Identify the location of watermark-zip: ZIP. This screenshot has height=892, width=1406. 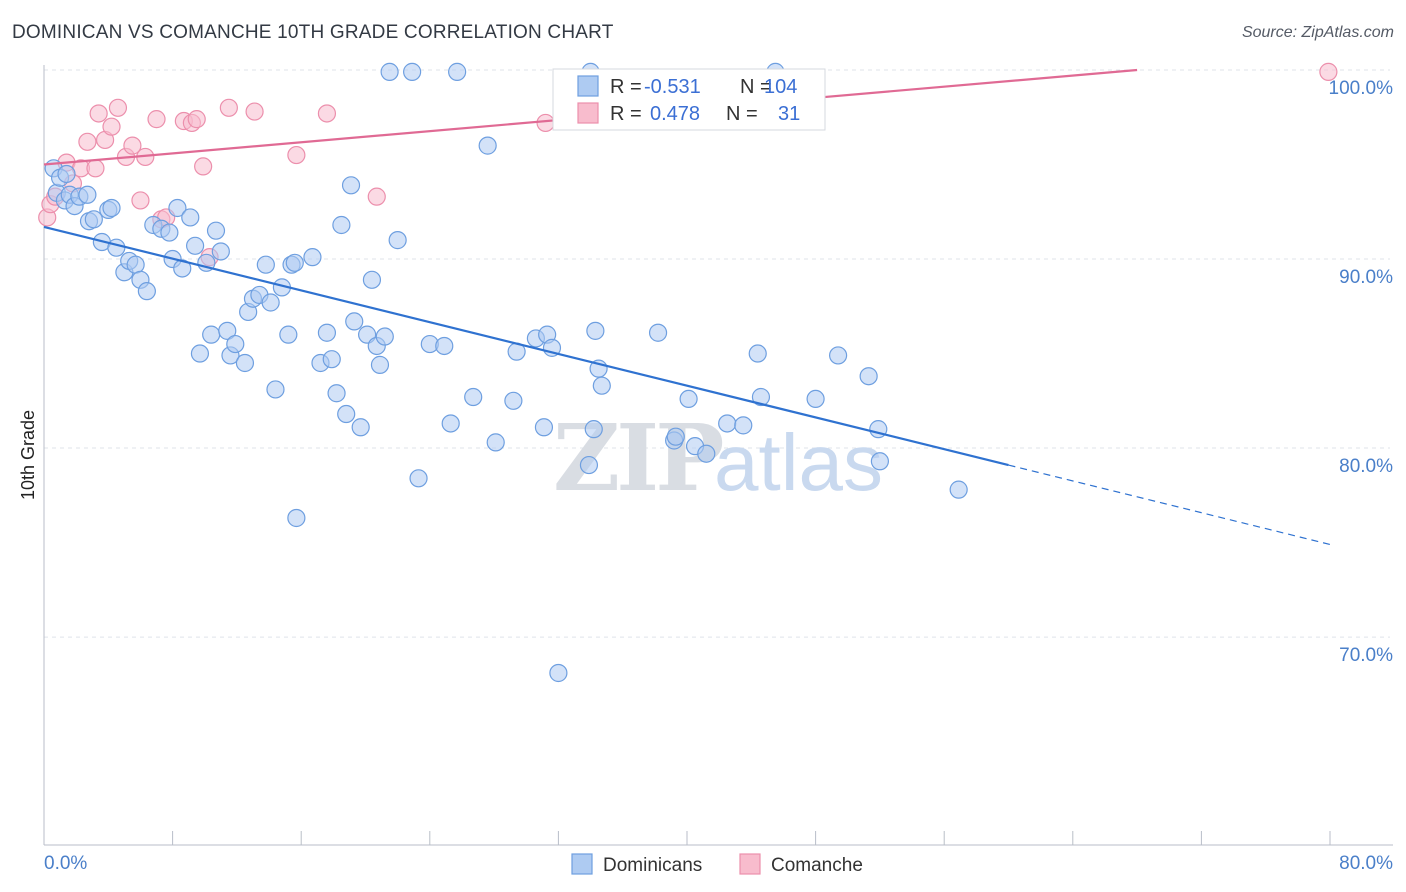
(637, 458).